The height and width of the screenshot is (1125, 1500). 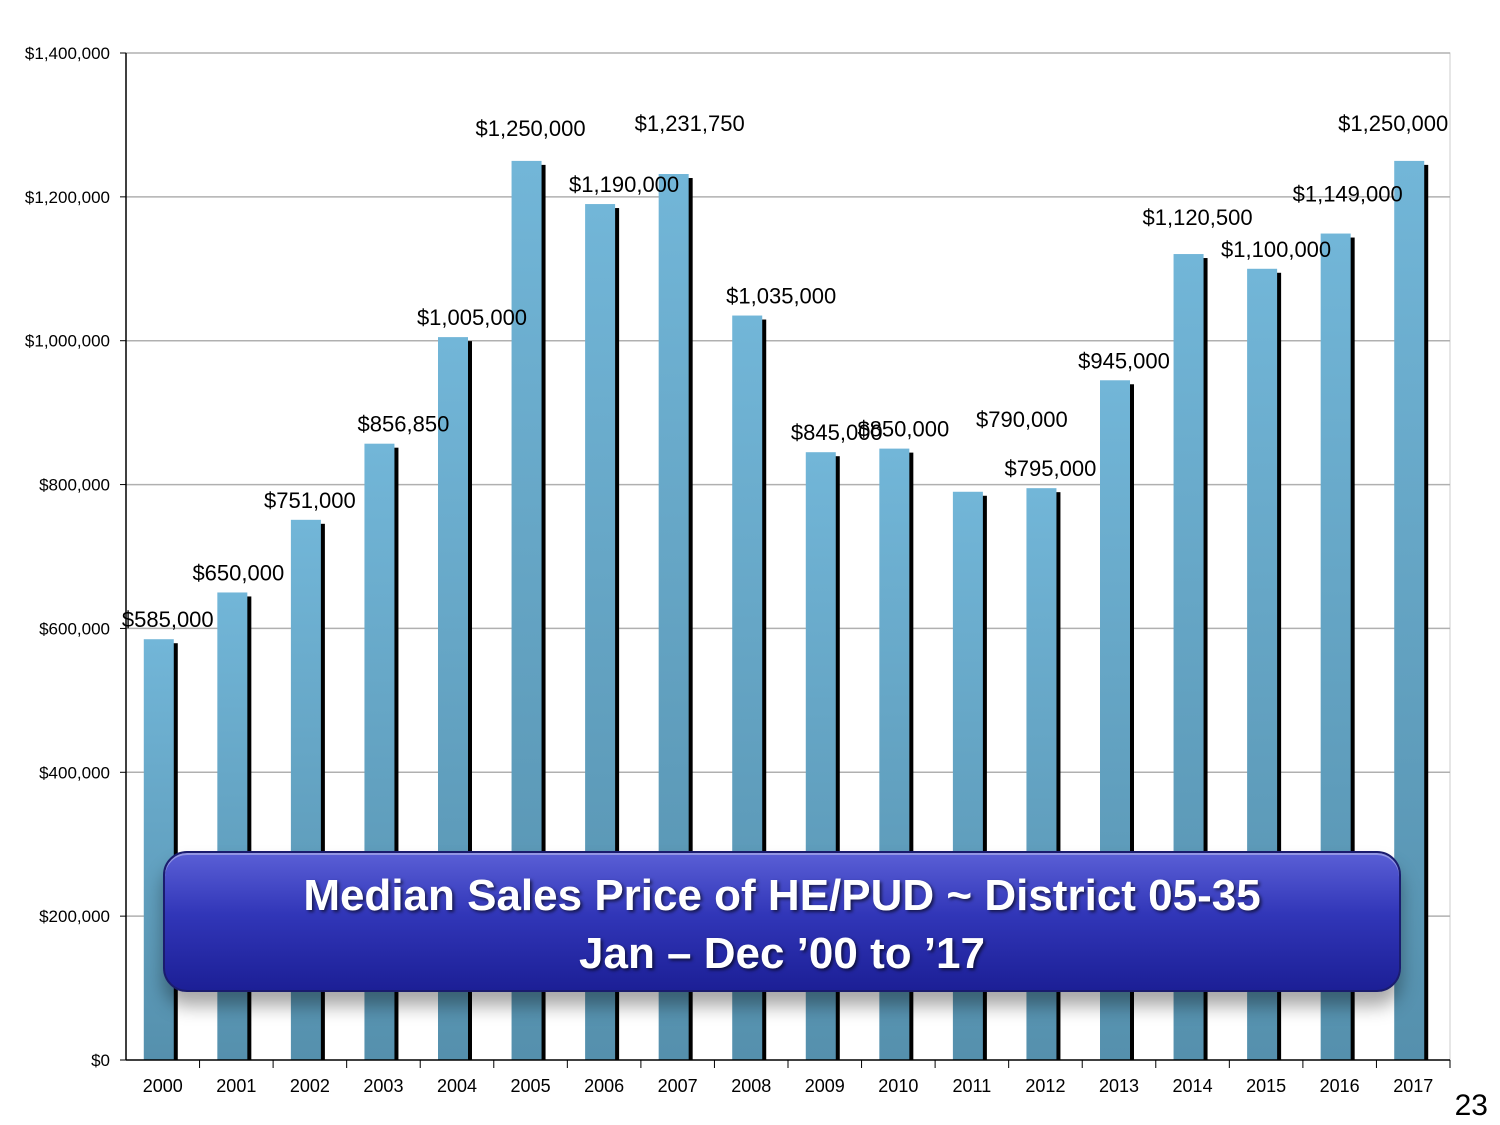 I want to click on x-tick-label: 2011, so click(x=972, y=1086).